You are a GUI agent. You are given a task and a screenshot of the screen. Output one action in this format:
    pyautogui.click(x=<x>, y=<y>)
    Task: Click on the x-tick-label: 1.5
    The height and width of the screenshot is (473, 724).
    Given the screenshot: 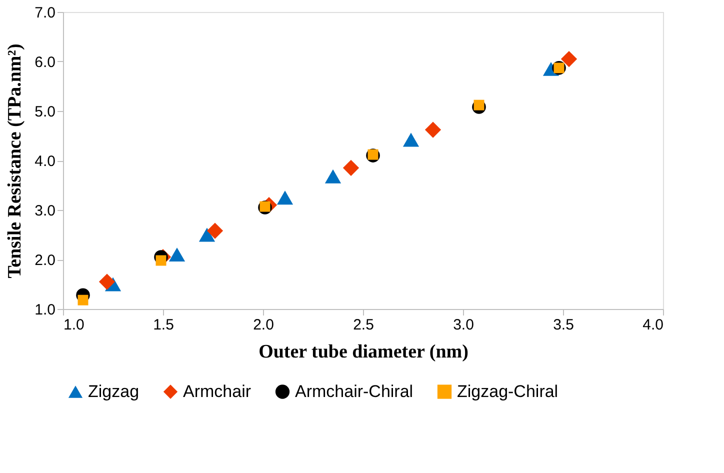 What is the action you would take?
    pyautogui.click(x=163, y=325)
    